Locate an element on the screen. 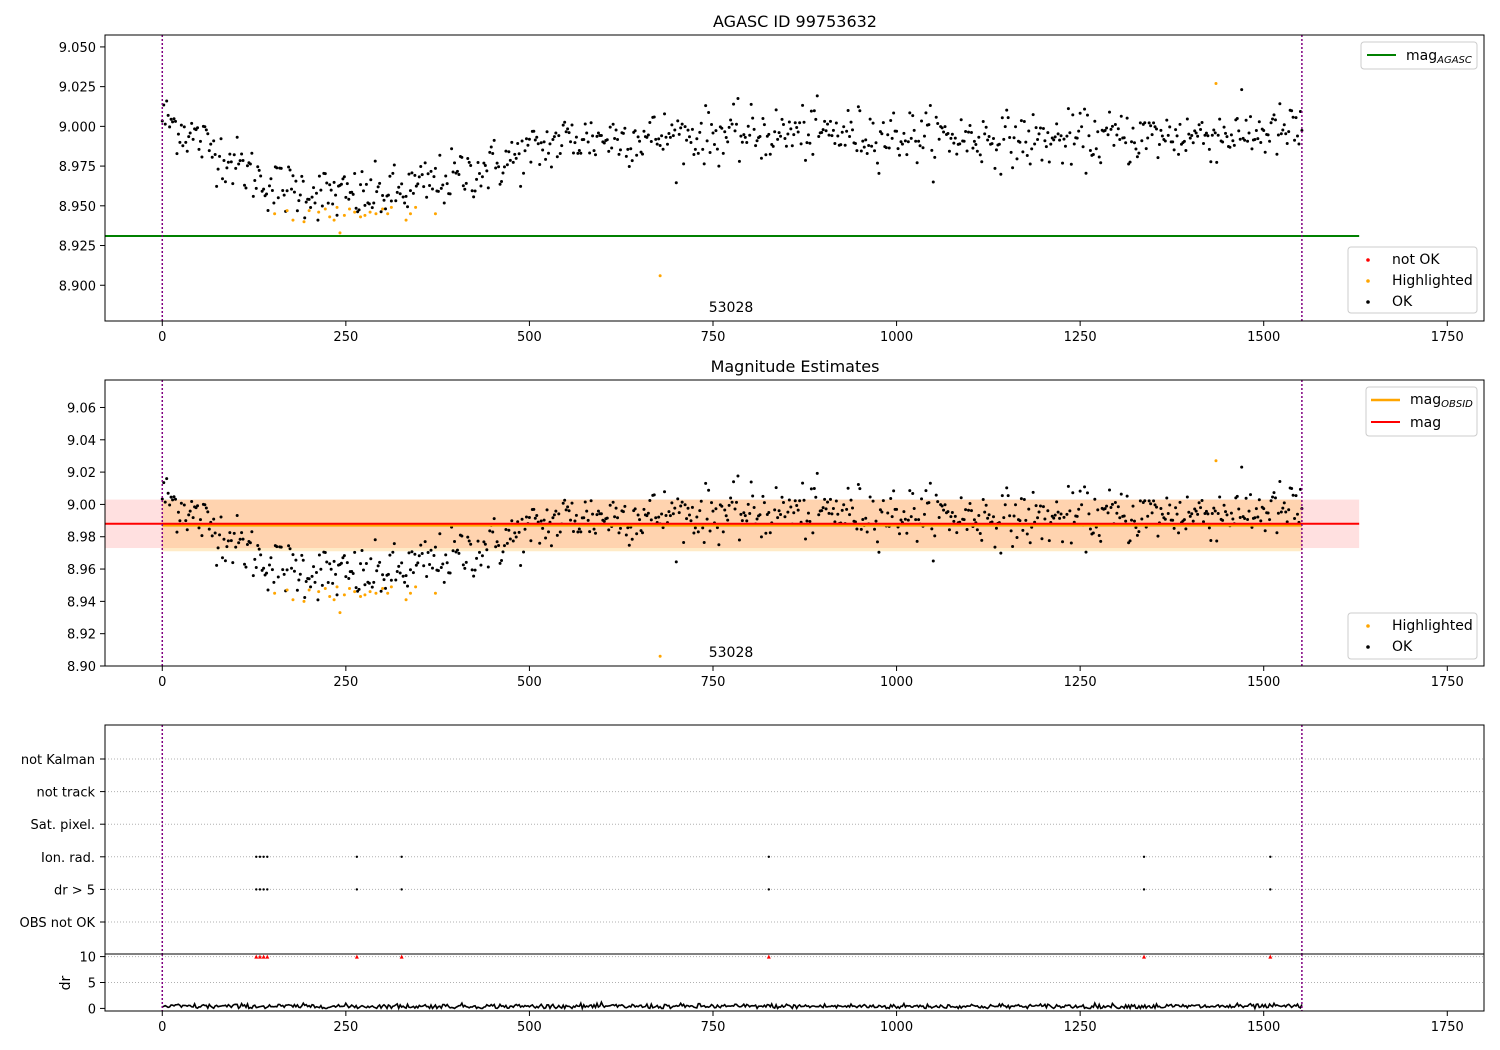 This screenshot has height=1050, width=1500. y-tick-label: 5 is located at coordinates (92, 984).